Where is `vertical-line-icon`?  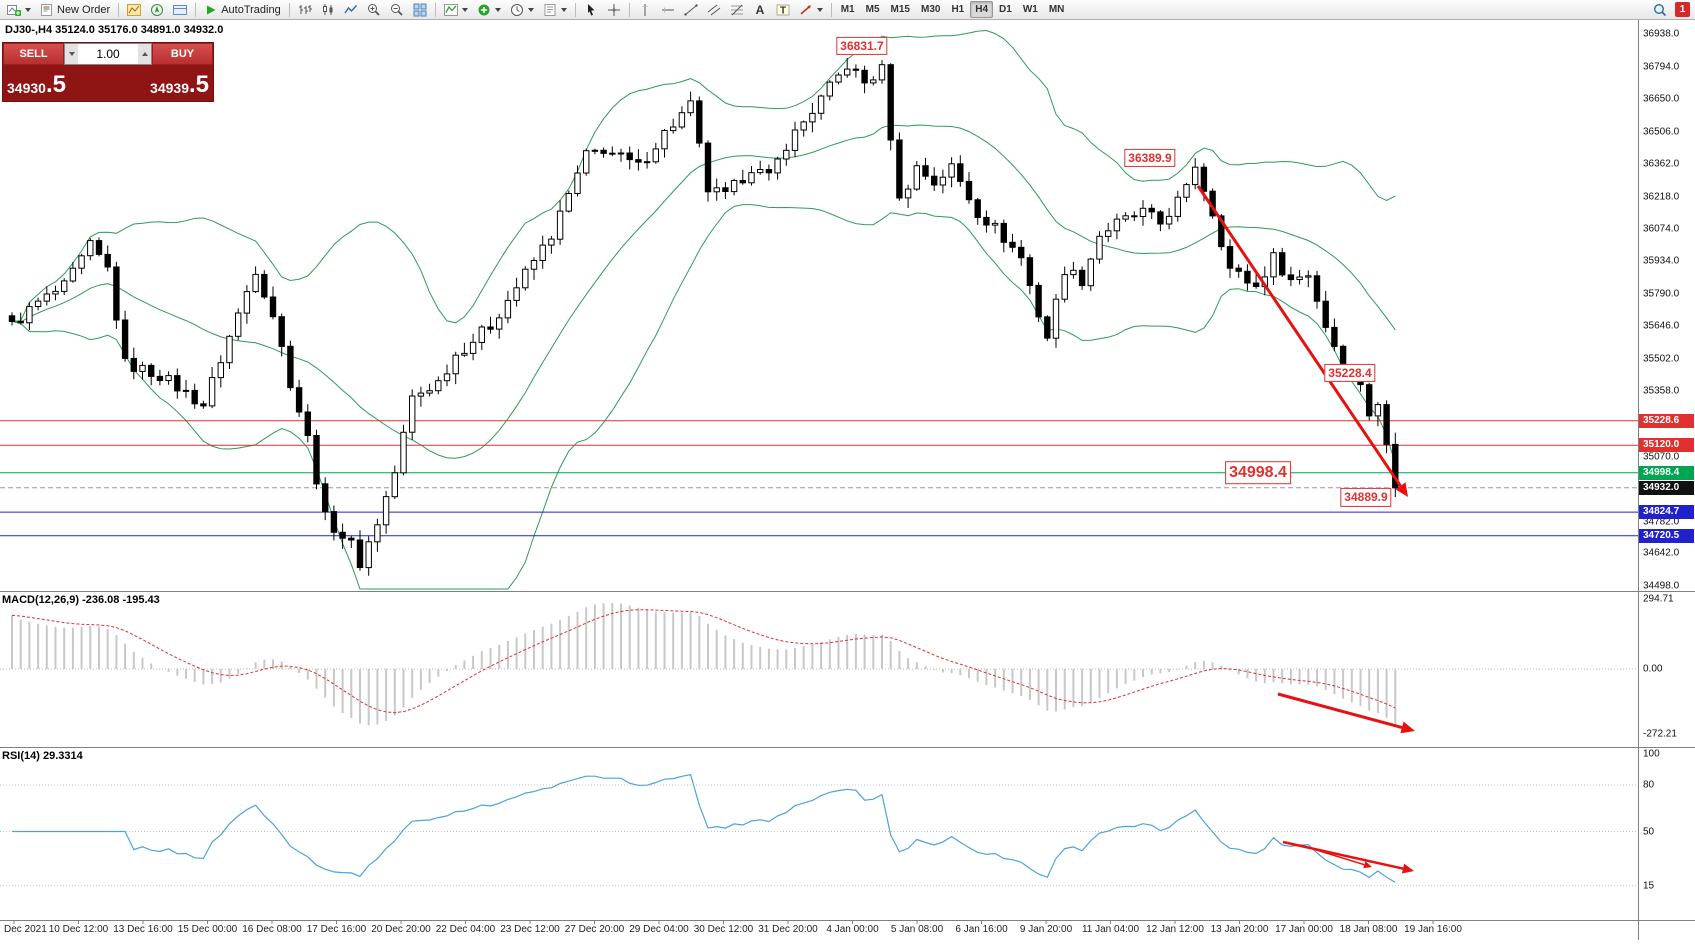 vertical-line-icon is located at coordinates (645, 10).